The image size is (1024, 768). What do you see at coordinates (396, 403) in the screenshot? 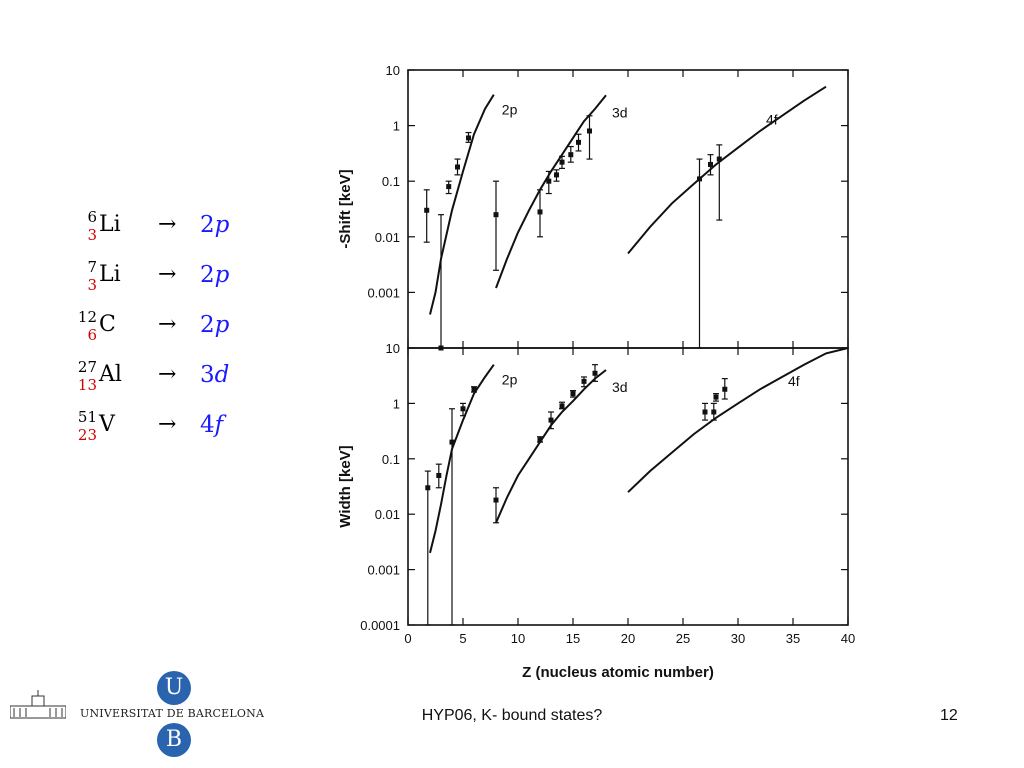
I see `y-tick-label: 1` at bounding box center [396, 403].